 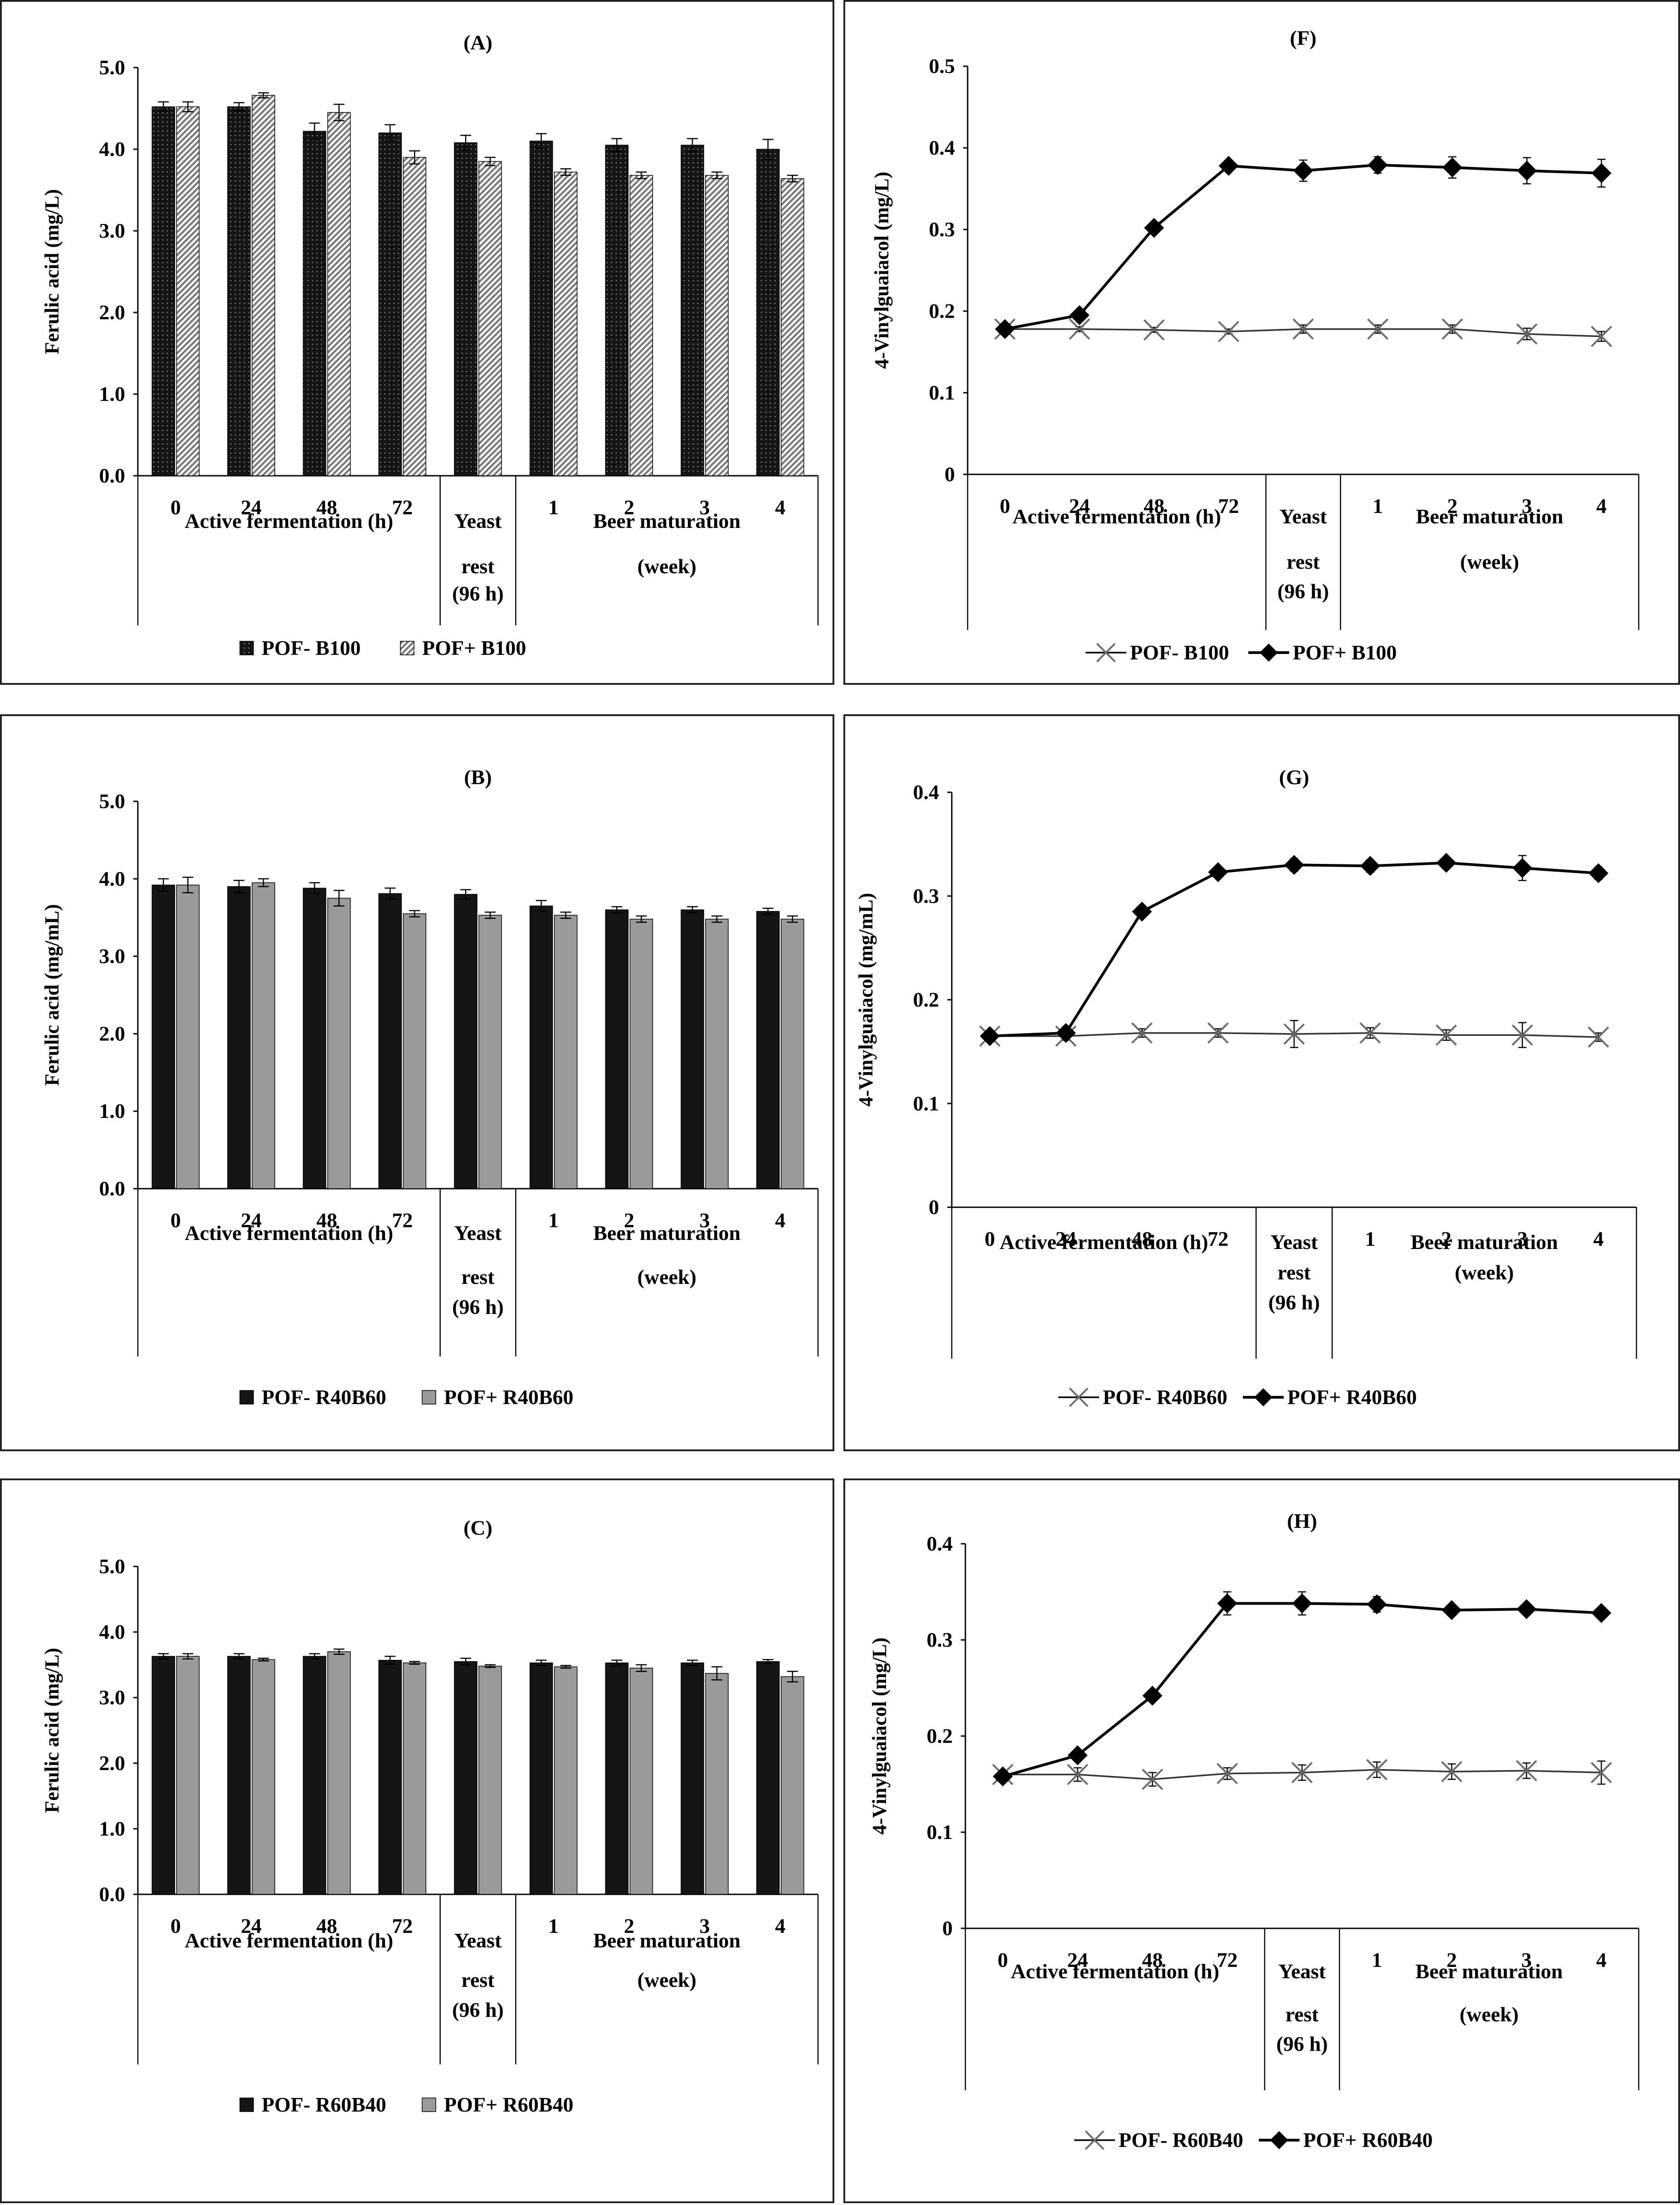 What do you see at coordinates (942, 392) in the screenshot?
I see `y-tick-label: 0.1` at bounding box center [942, 392].